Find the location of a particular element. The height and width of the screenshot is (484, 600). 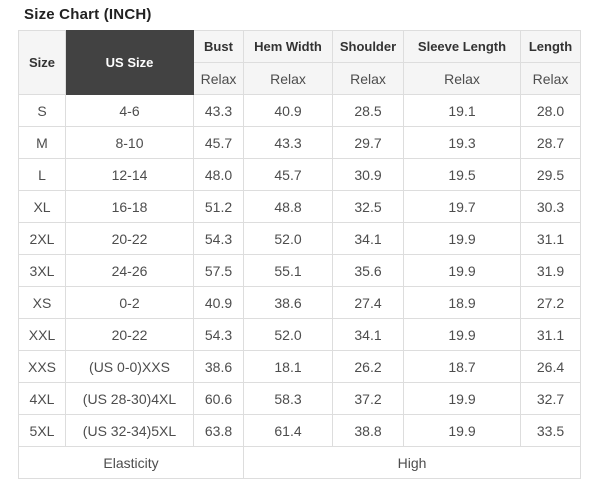

us-size-cell: (US 32-34)5XL is located at coordinates (129, 430).